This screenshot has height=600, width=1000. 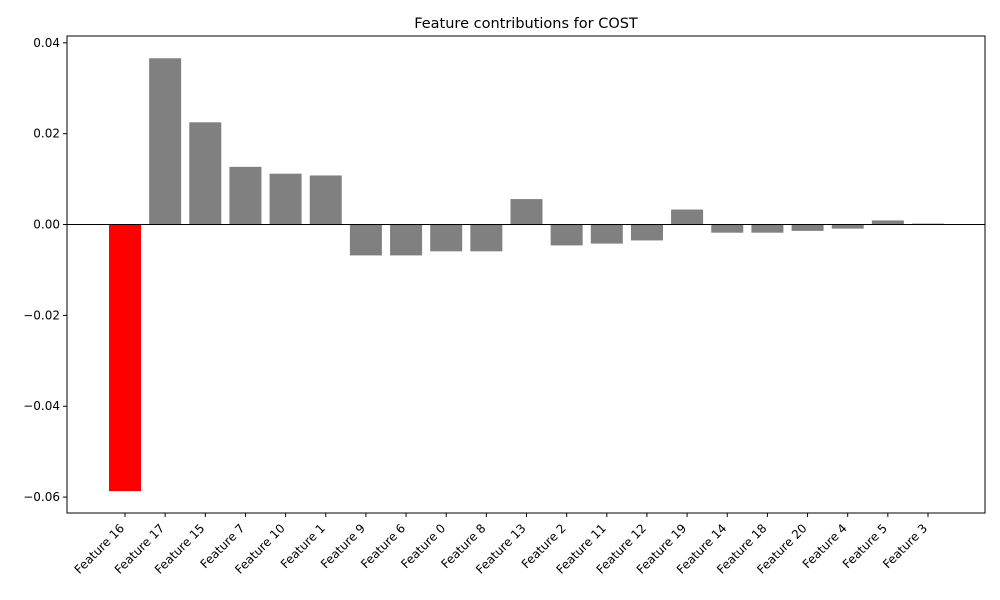 I want to click on y-tick-label: 0.04, so click(x=46, y=43).